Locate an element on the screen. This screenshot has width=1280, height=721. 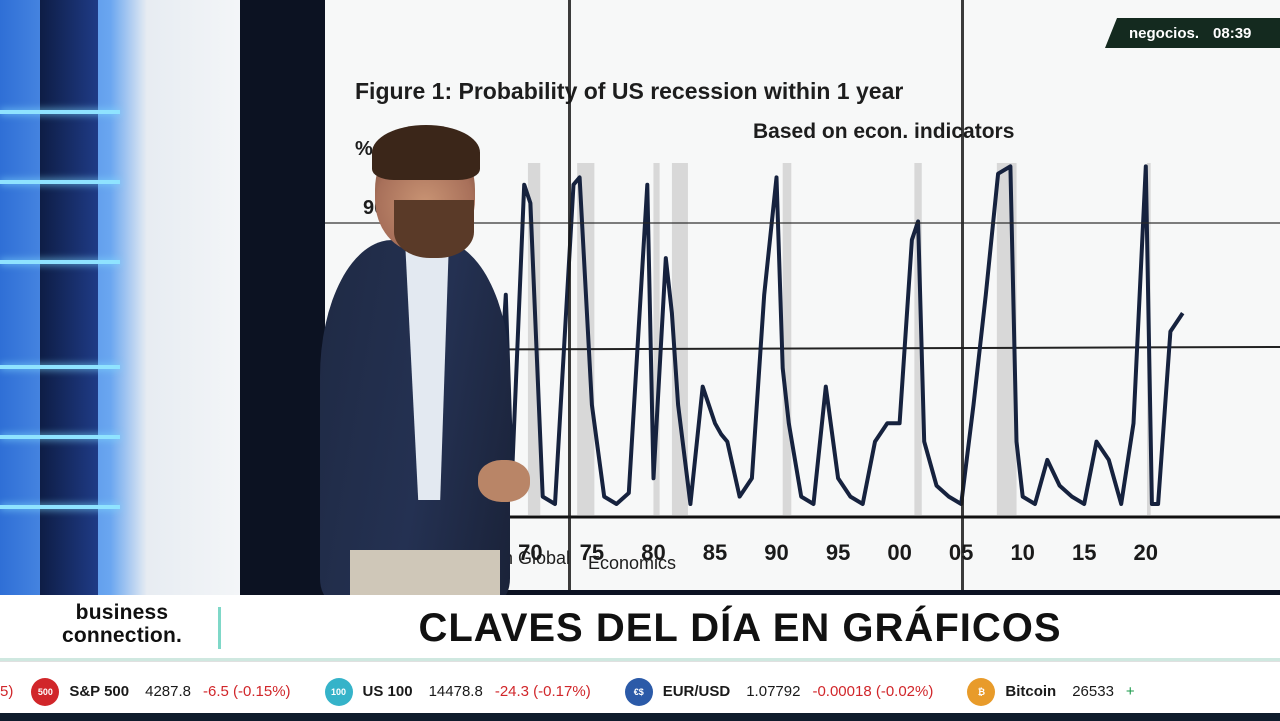
chart-source-fragment: n Global is located at coordinates (537, 558).